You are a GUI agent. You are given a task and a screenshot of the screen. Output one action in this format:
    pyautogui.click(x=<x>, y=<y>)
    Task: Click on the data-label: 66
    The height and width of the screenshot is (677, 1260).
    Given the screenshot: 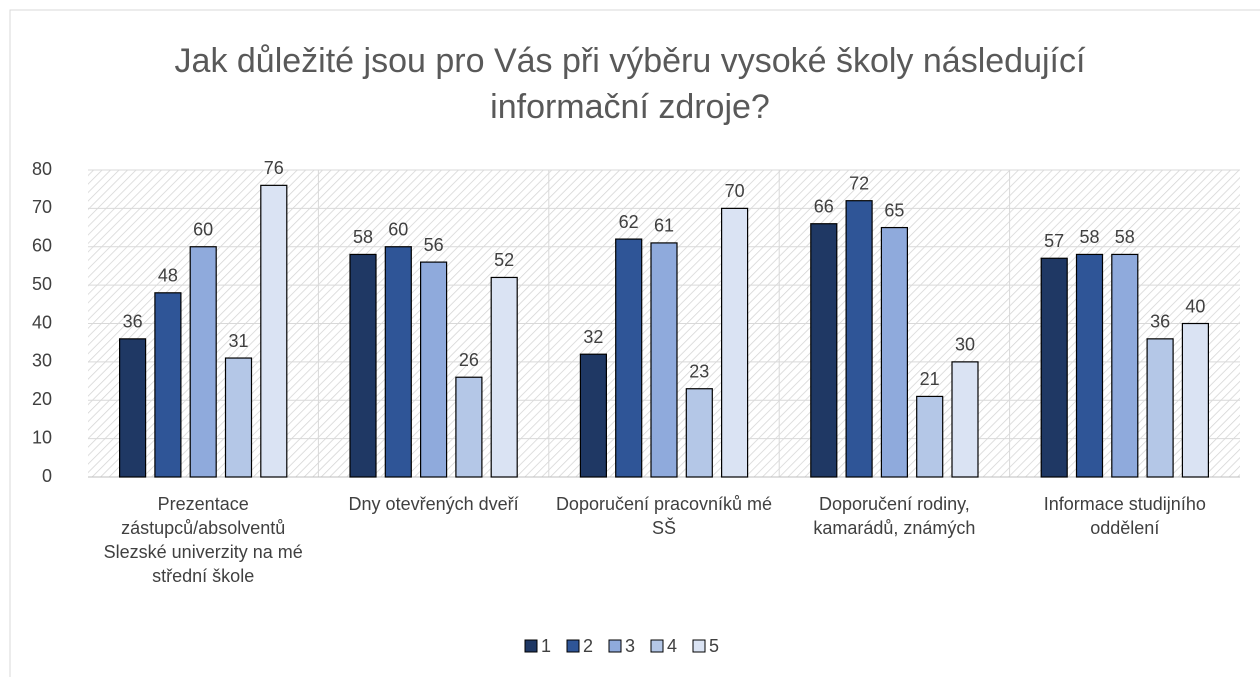 What is the action you would take?
    pyautogui.click(x=824, y=206)
    